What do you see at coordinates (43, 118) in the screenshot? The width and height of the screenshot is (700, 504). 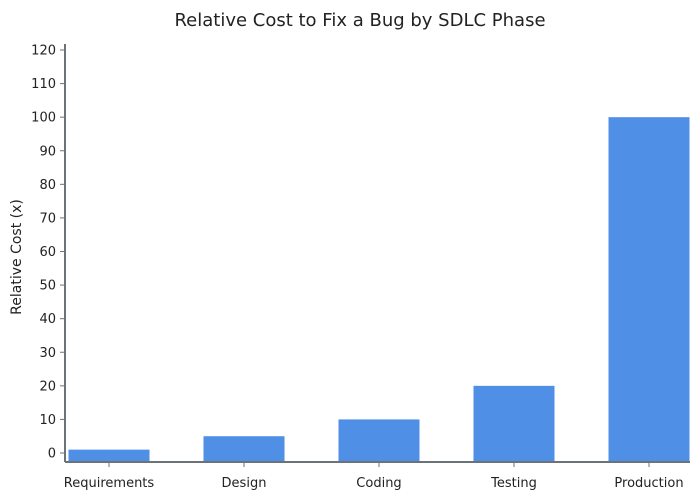 I see `y-tick-label: 100` at bounding box center [43, 118].